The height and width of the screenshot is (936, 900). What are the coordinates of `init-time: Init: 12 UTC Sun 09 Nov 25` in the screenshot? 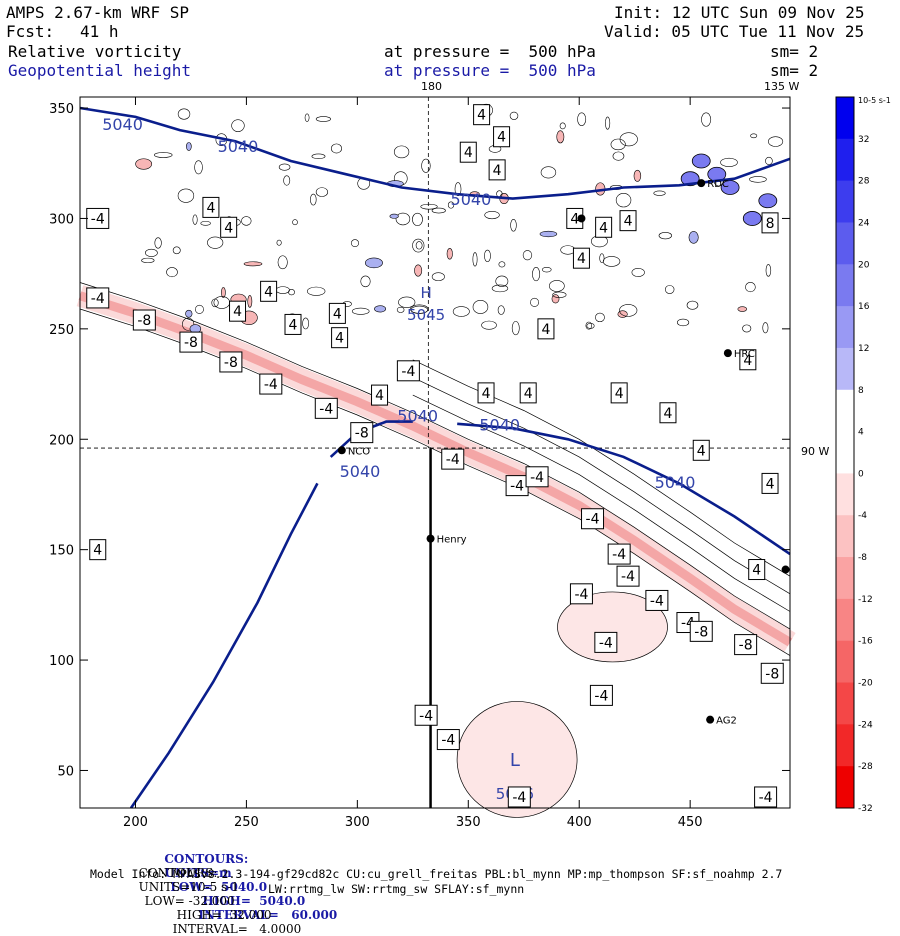 It's located at (739, 12).